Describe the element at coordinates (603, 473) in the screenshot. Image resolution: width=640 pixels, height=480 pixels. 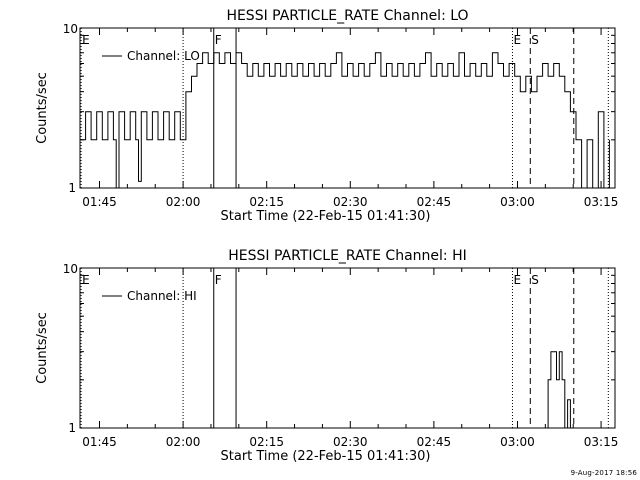
I see `footer-date: 9-Aug-2017 18:56` at that location.